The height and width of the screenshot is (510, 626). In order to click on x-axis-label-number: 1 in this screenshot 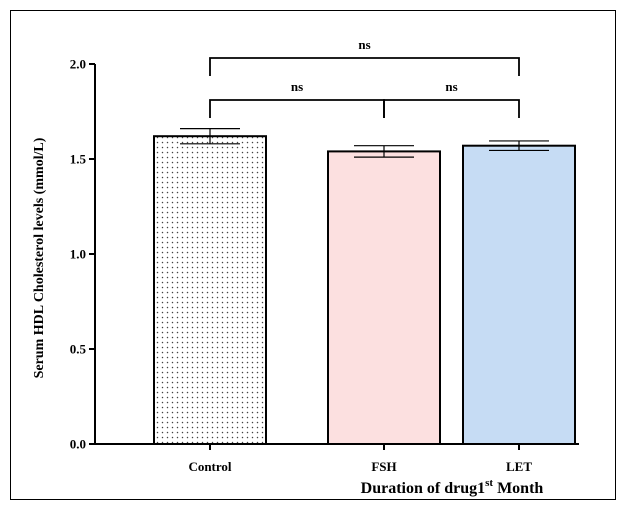, I will do `click(481, 488)`.